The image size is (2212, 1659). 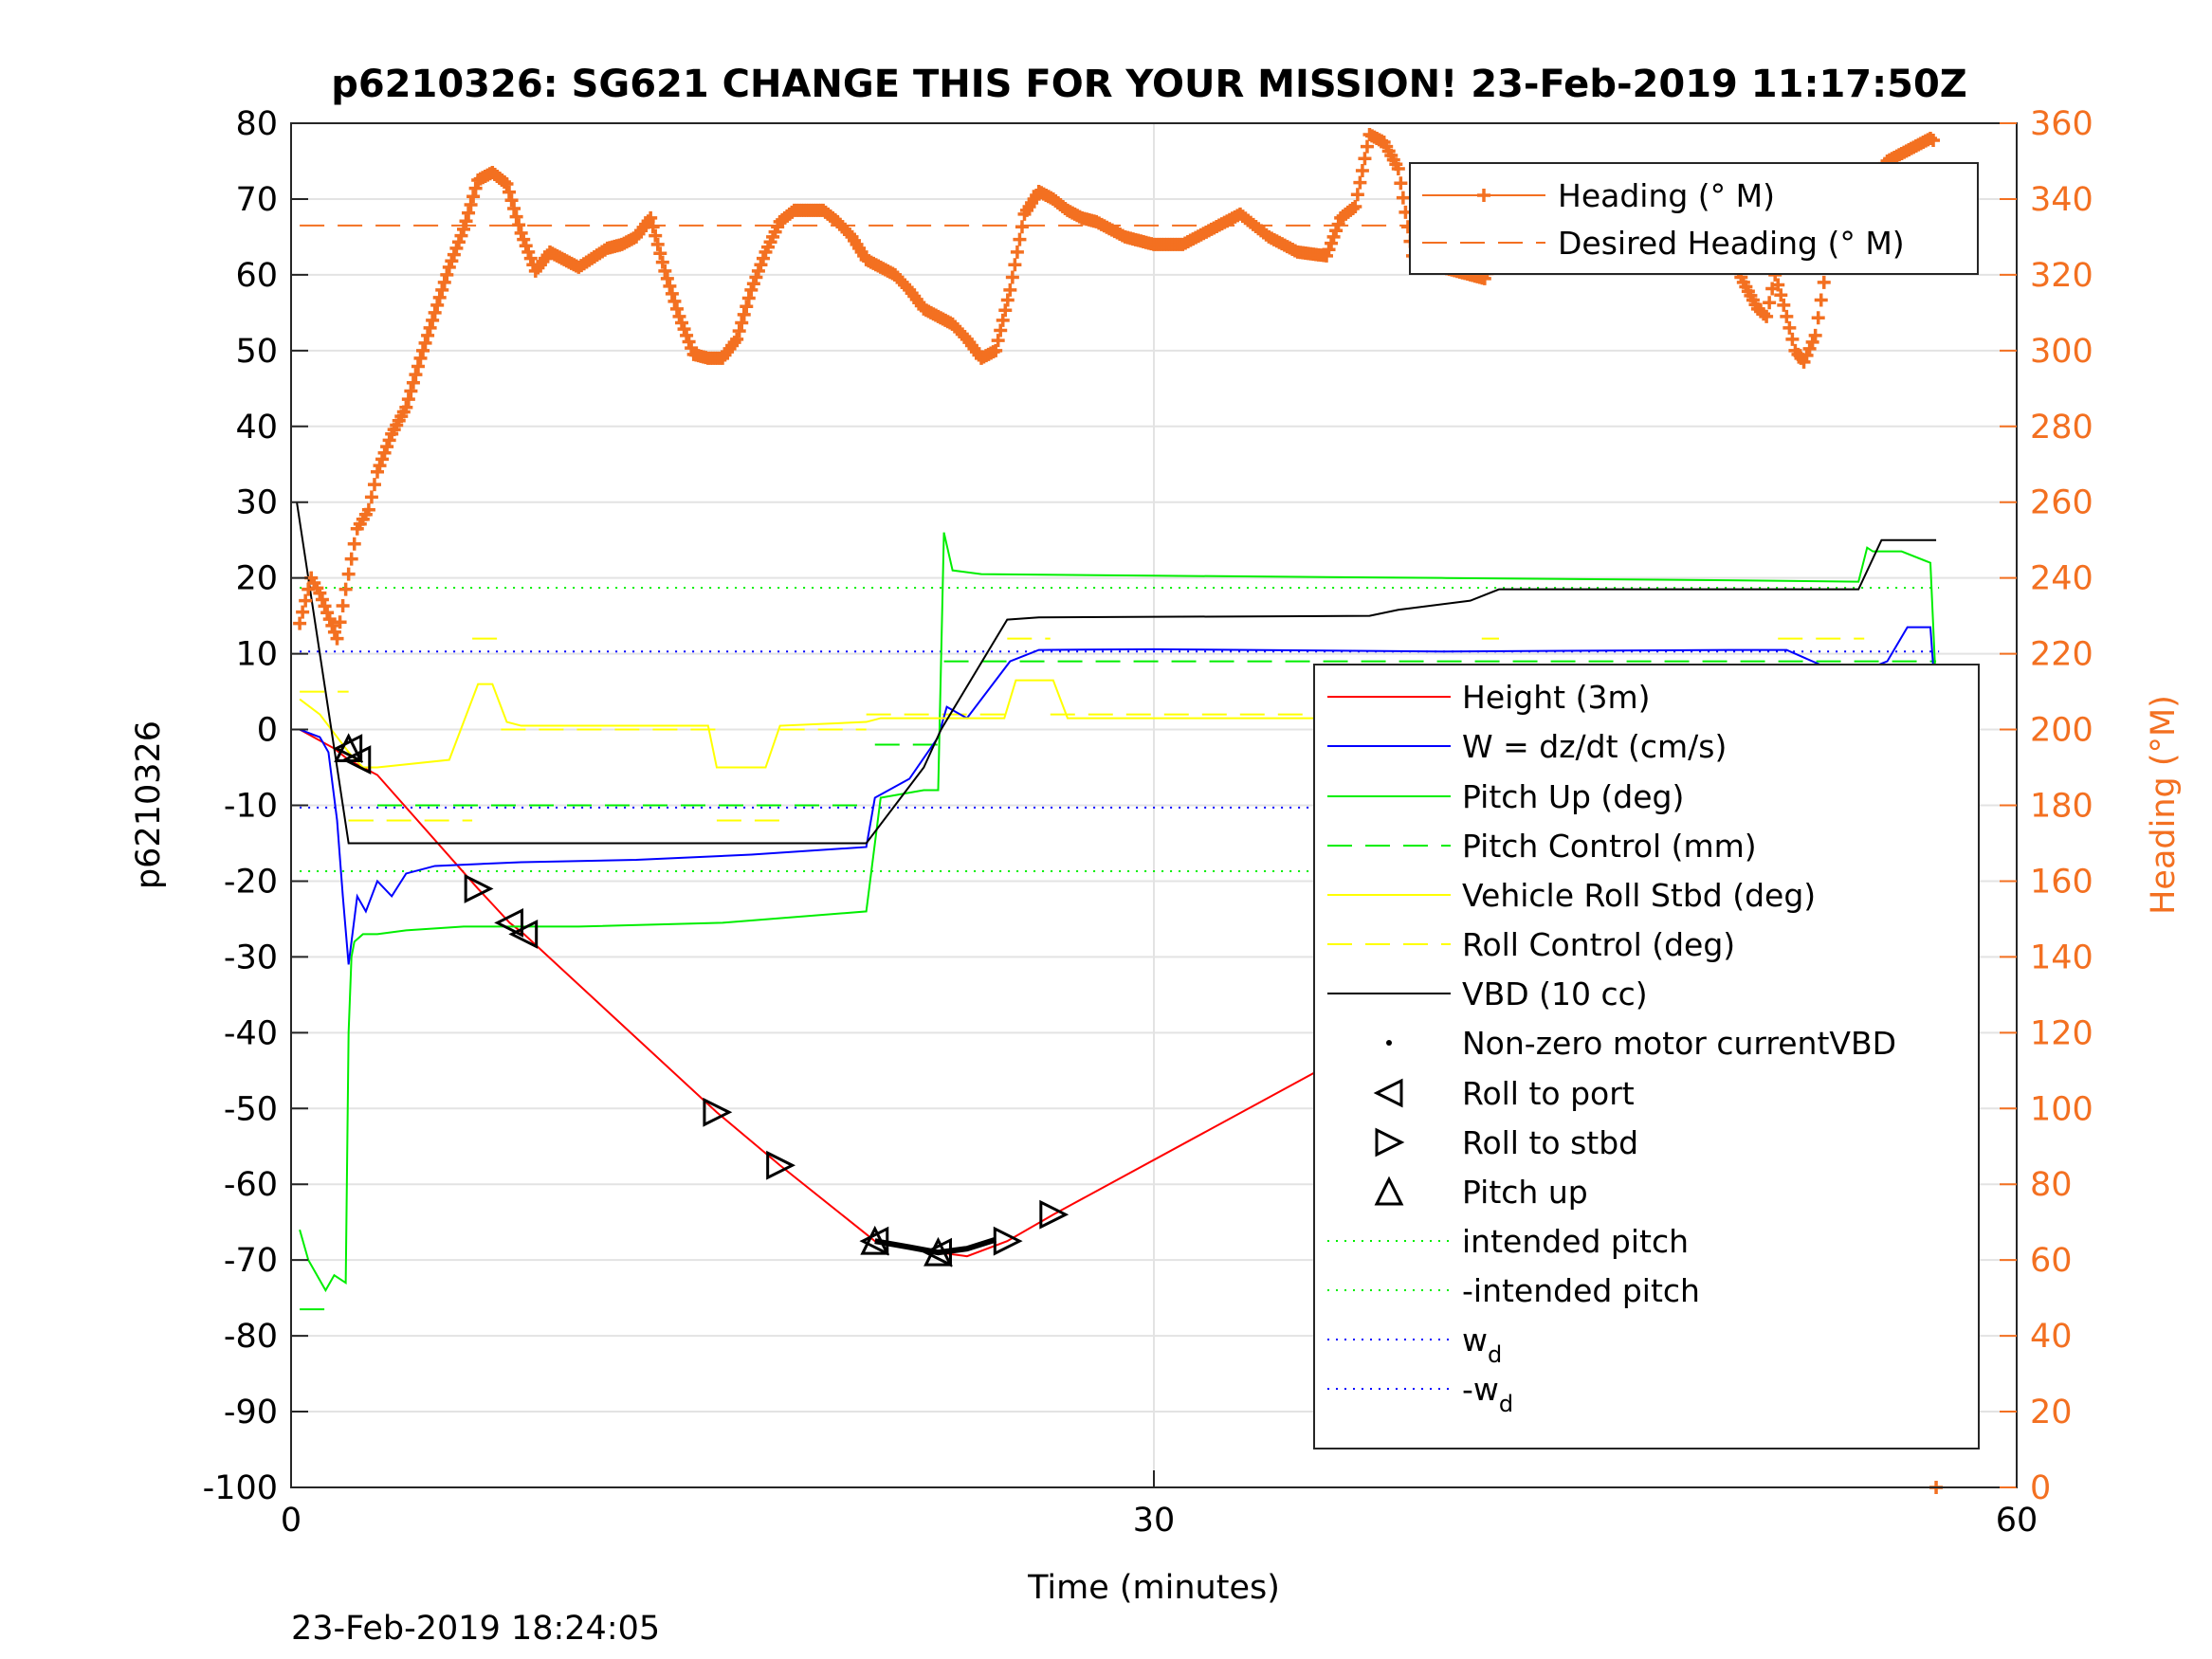 What do you see at coordinates (2051, 1337) in the screenshot?
I see `y-tick-label-right: 40` at bounding box center [2051, 1337].